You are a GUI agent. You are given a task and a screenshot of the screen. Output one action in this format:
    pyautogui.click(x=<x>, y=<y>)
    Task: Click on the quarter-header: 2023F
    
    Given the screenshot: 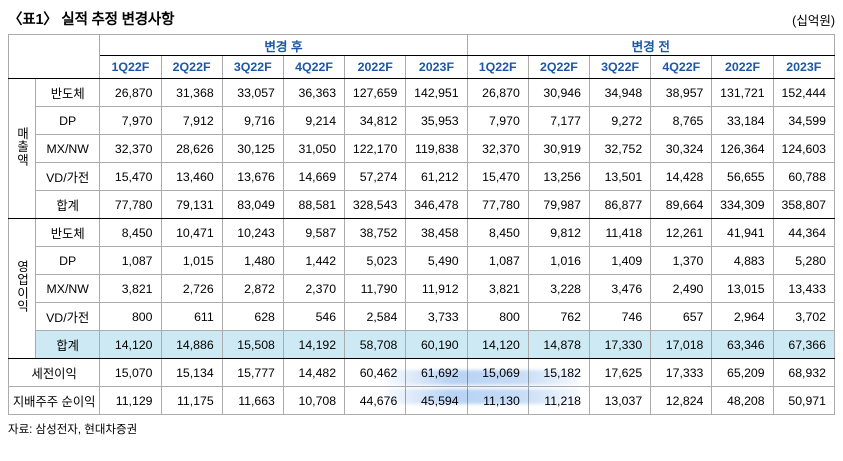 What is the action you would take?
    pyautogui.click(x=804, y=67)
    